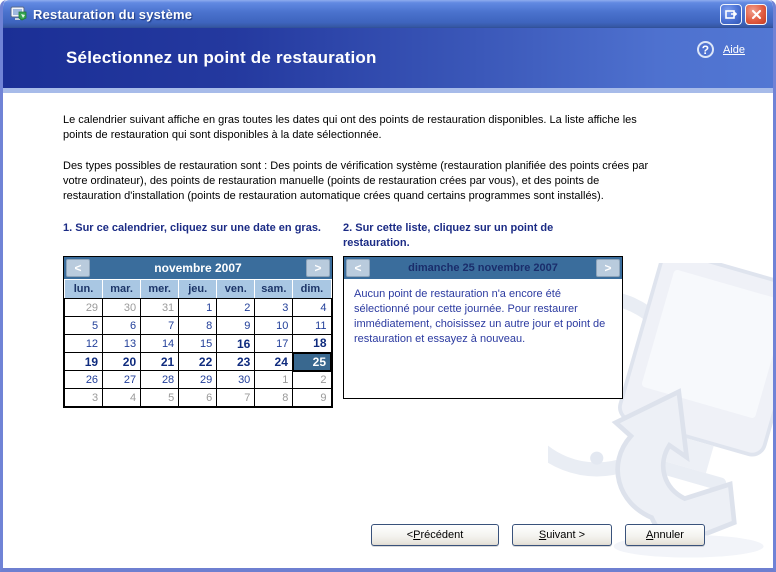  I want to click on calendar-day: 20, so click(122, 361).